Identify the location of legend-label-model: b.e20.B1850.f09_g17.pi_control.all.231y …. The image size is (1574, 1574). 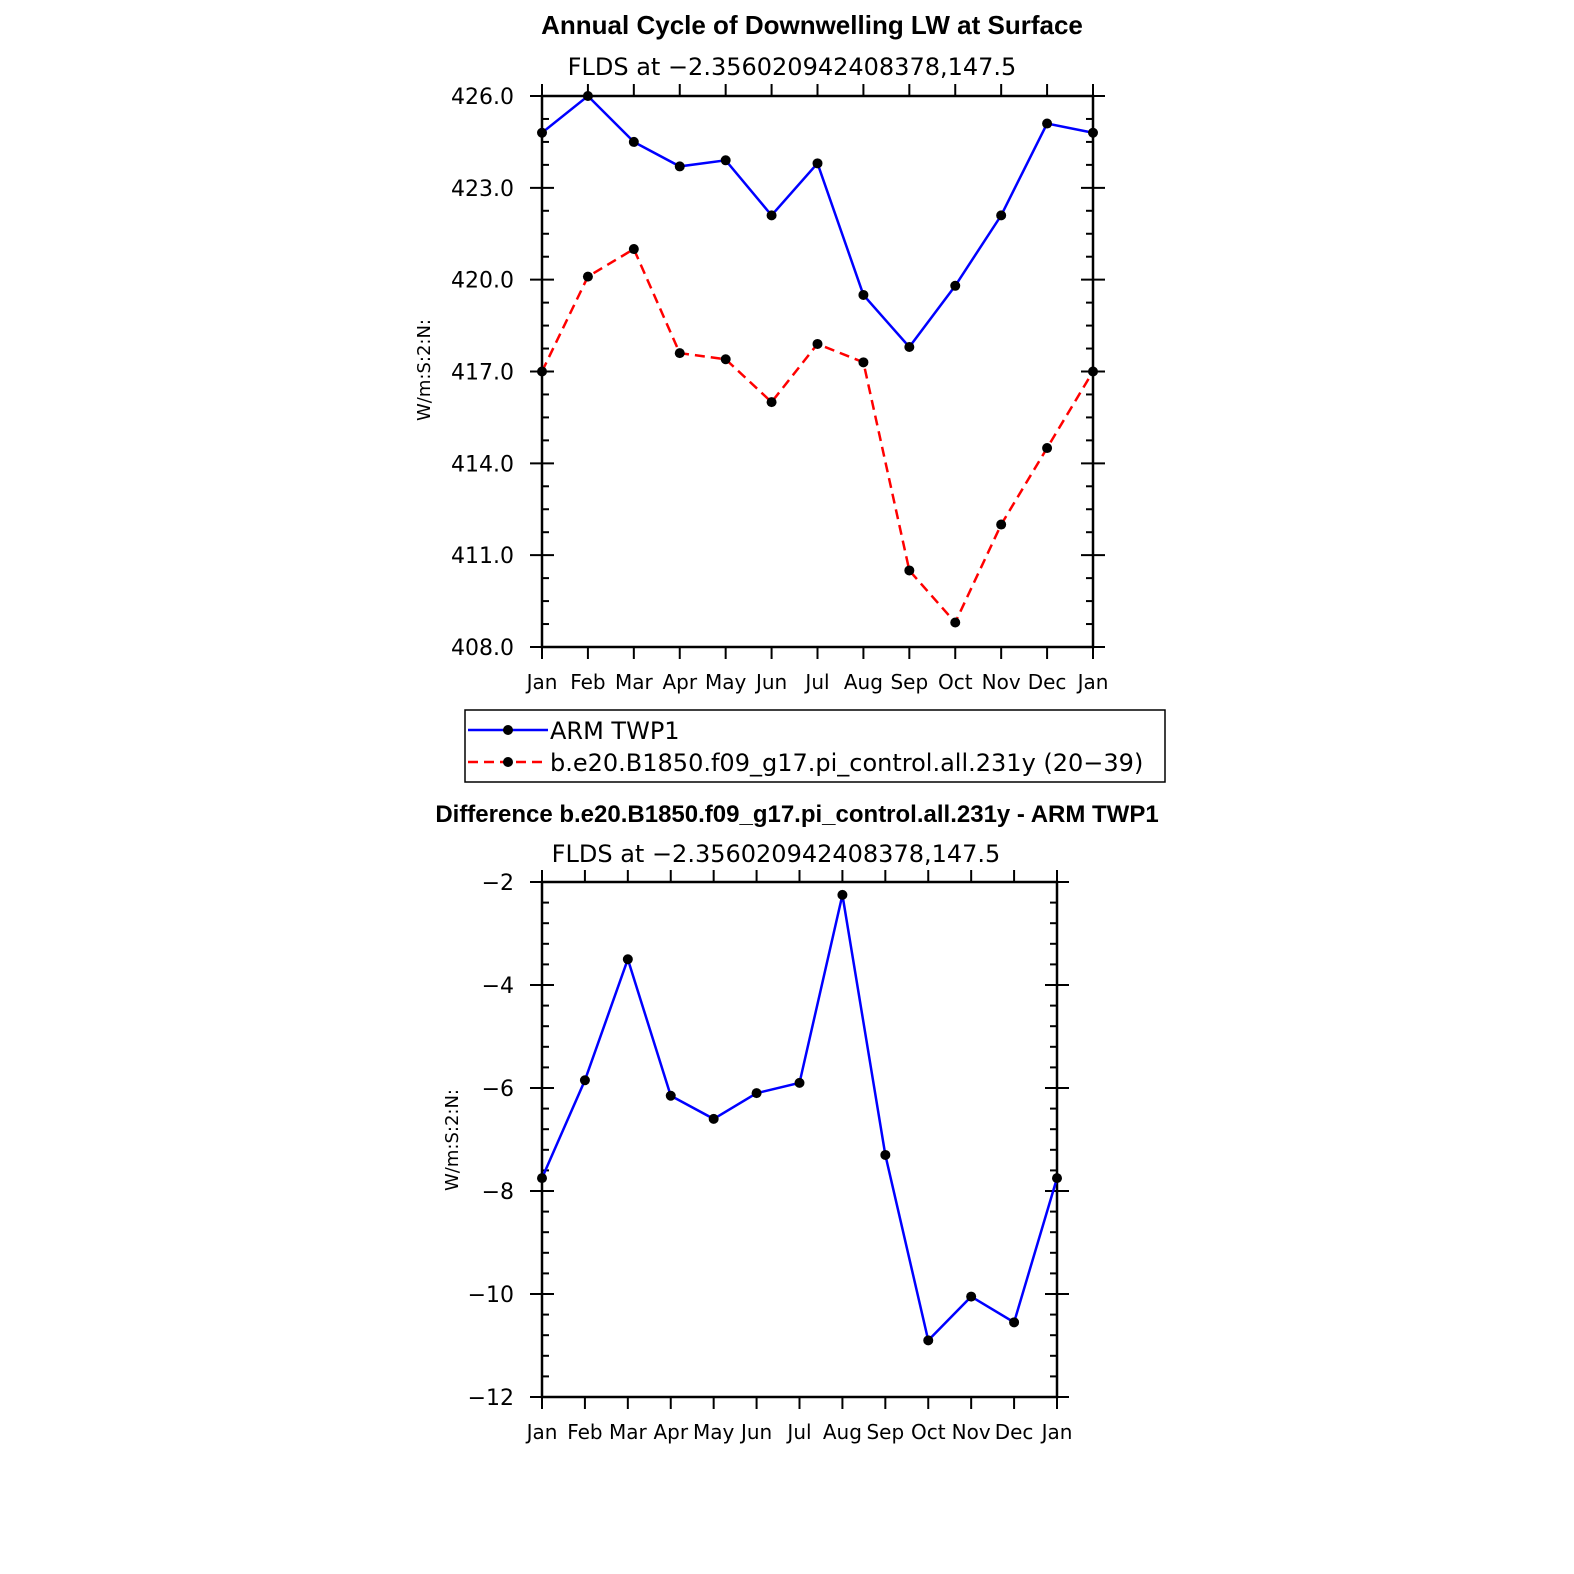
(846, 763).